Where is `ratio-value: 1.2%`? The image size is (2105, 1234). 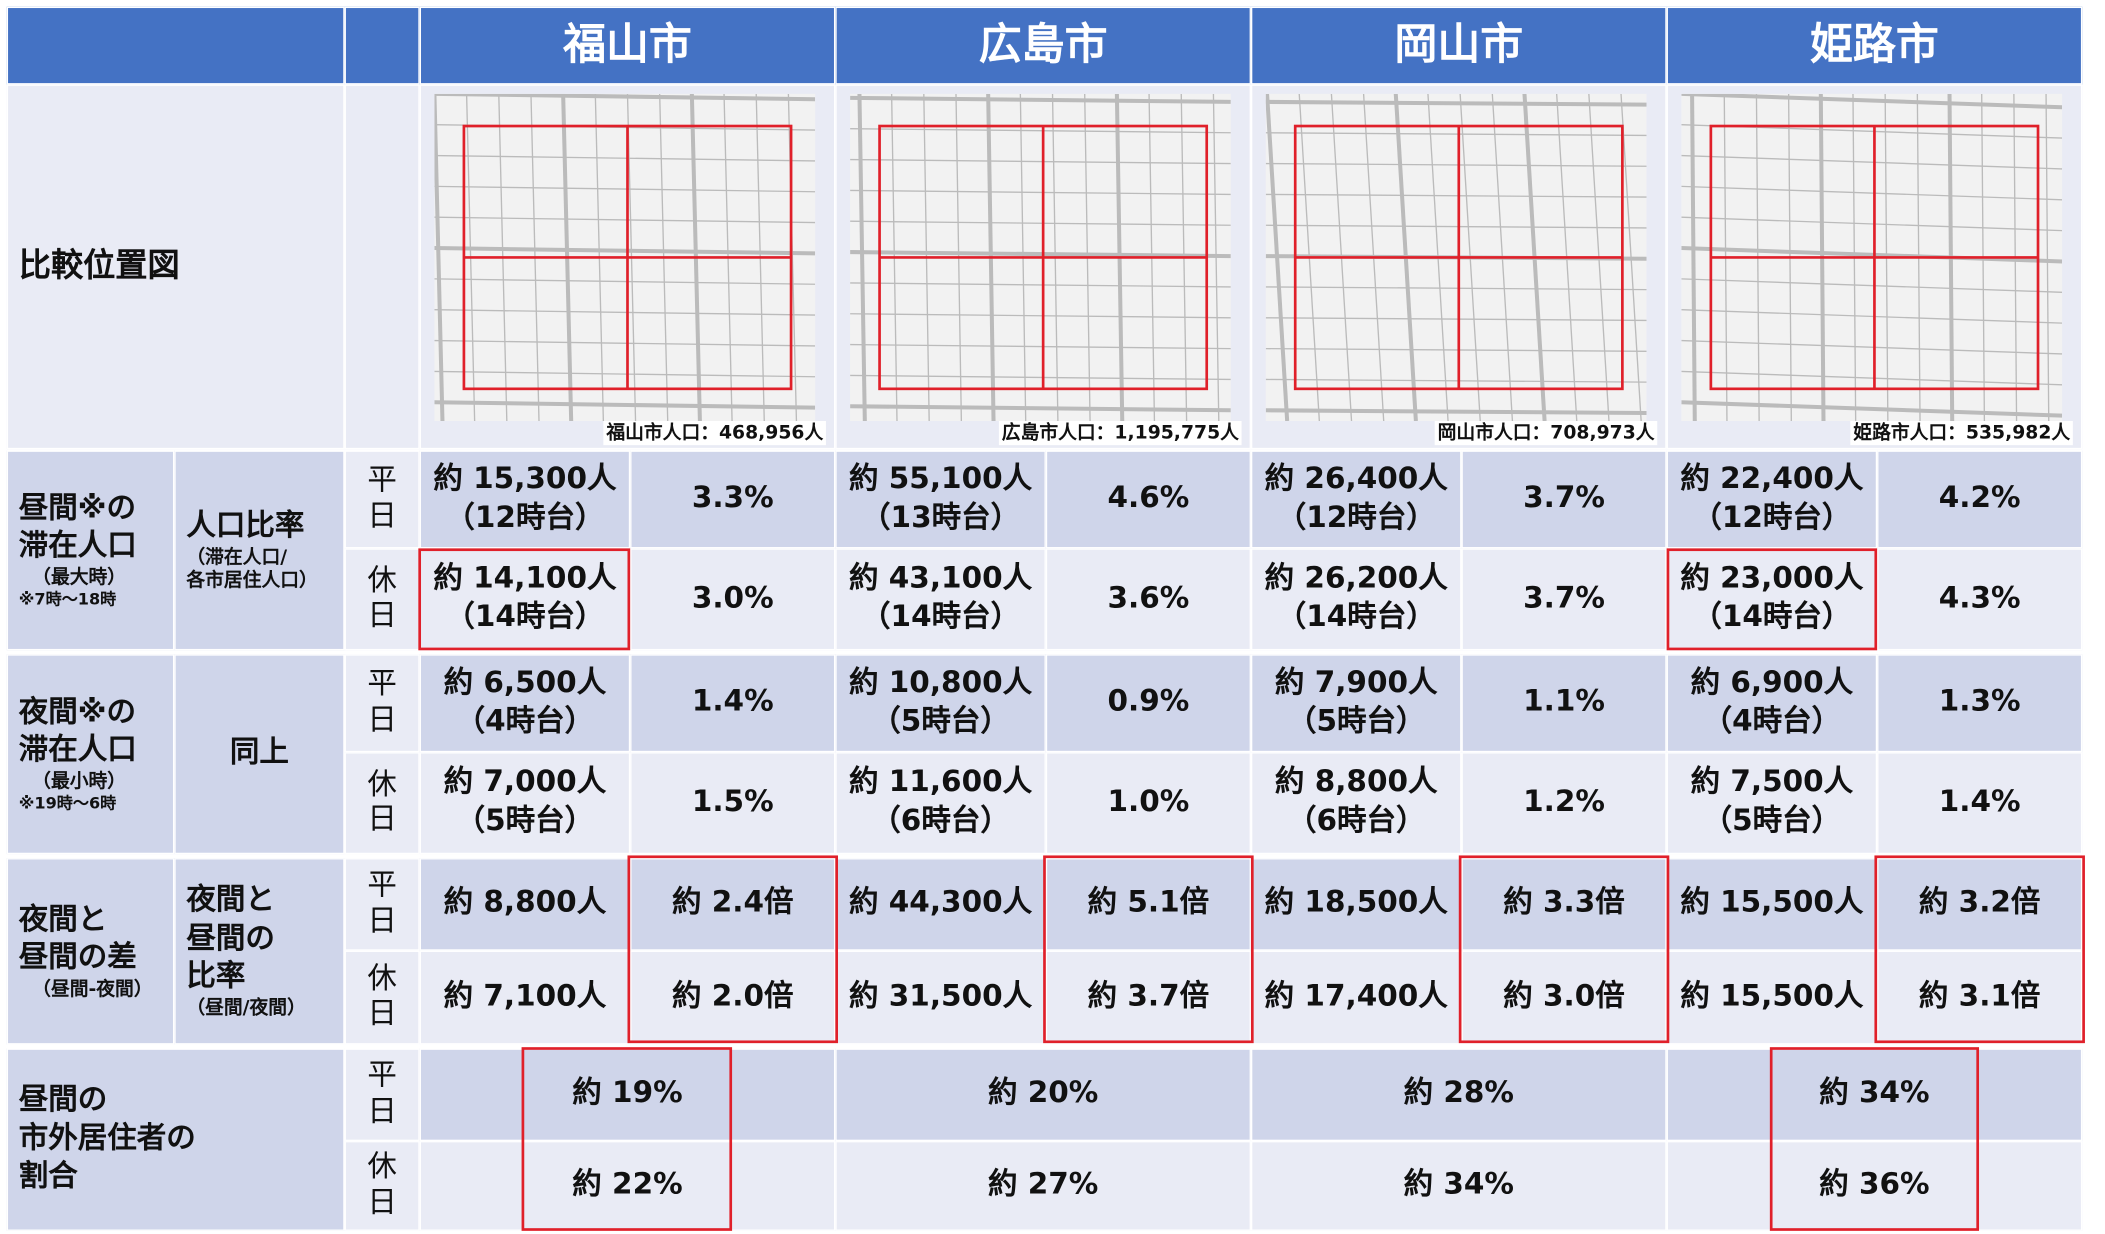 ratio-value: 1.2% is located at coordinates (1564, 802).